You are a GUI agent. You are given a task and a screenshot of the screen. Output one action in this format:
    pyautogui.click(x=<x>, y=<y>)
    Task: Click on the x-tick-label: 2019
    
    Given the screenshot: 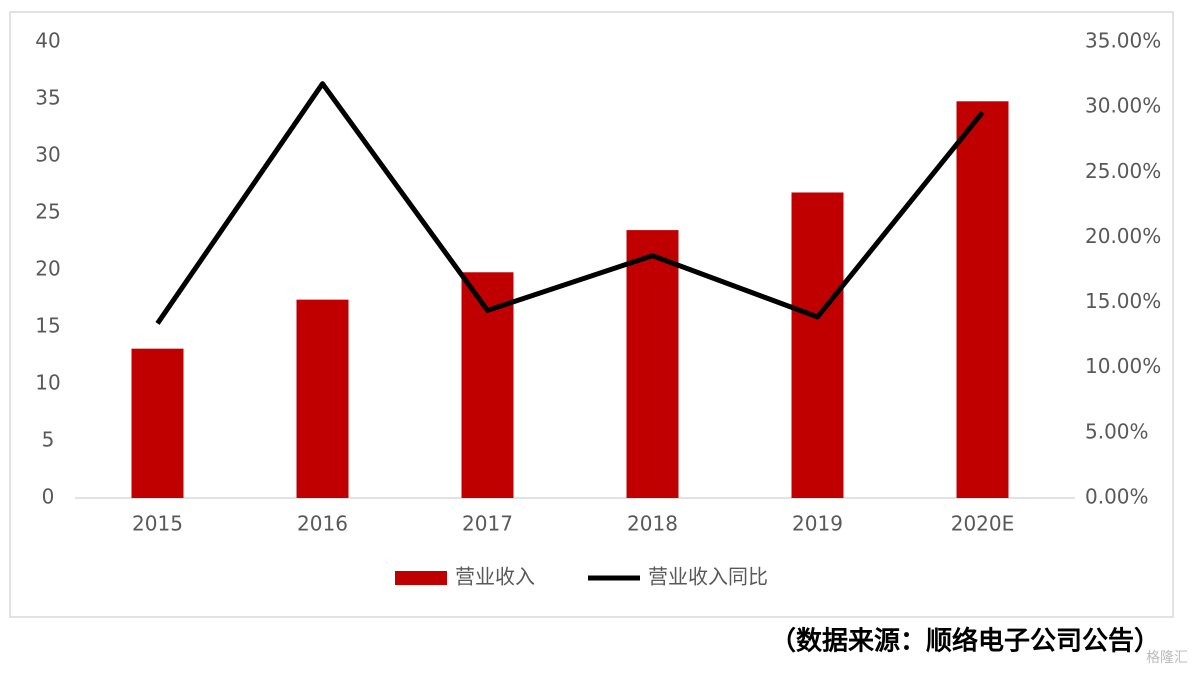 What is the action you would take?
    pyautogui.click(x=817, y=524)
    